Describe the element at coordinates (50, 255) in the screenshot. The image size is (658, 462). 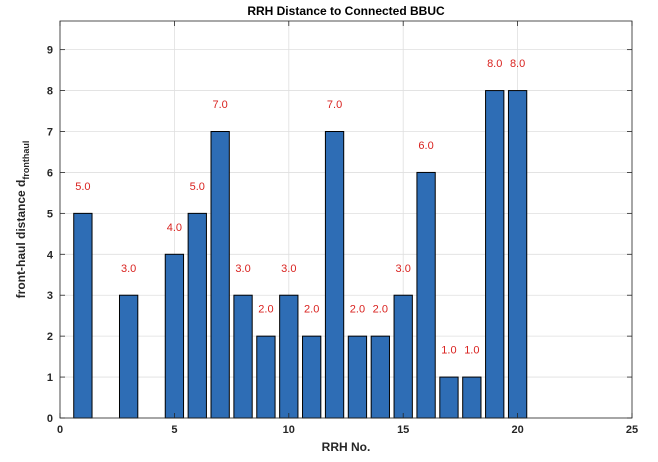
I see `y-tick-label: 4` at that location.